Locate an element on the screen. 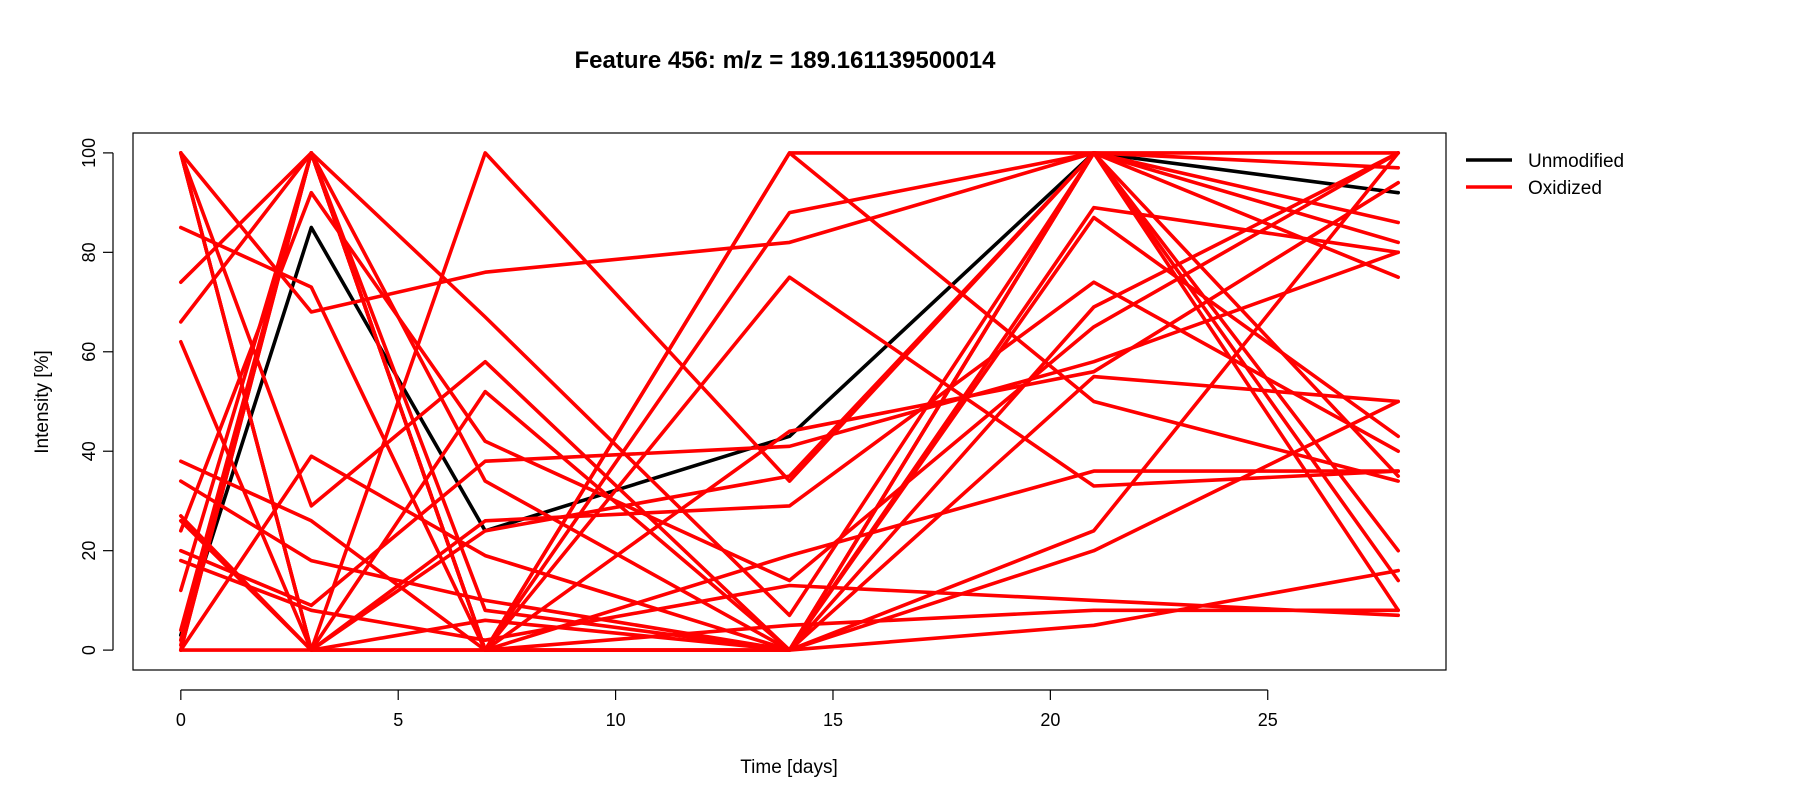 The height and width of the screenshot is (800, 1800). x-tick-label: 5 is located at coordinates (398, 720).